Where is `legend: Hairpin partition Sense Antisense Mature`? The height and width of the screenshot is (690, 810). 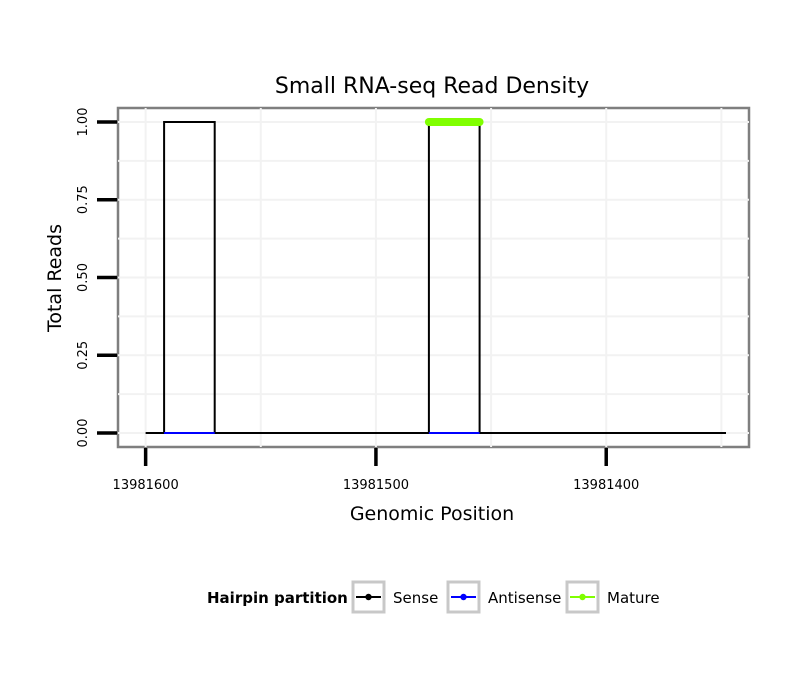
legend: Hairpin partition Sense Antisense Mature is located at coordinates (433, 597).